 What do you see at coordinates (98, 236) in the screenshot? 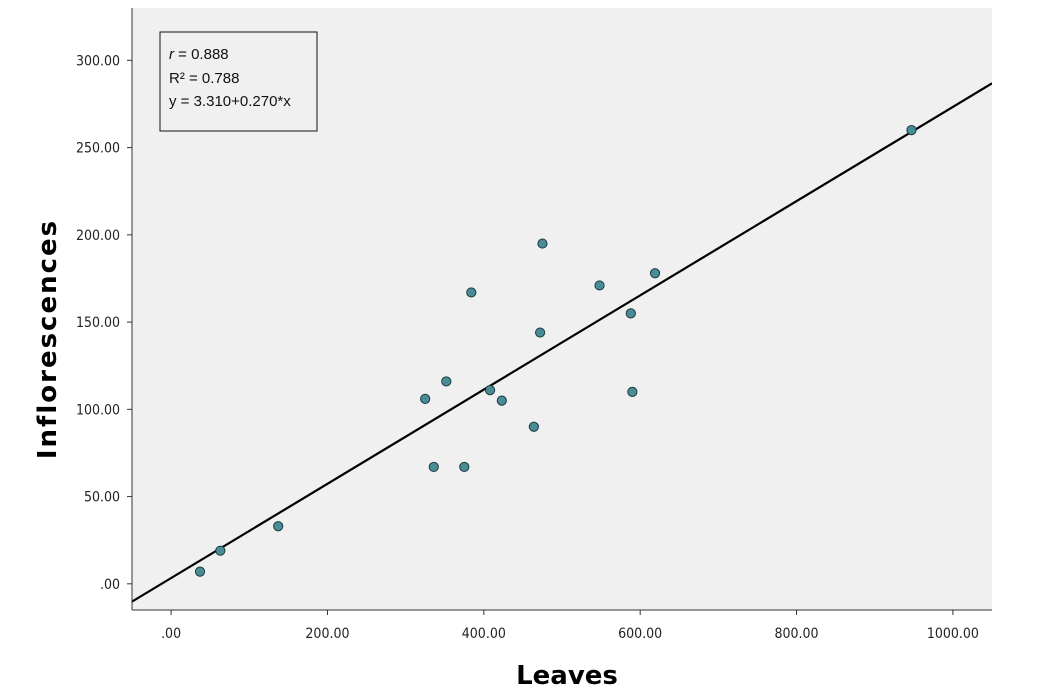
I see `y-tick-label: 200.00` at bounding box center [98, 236].